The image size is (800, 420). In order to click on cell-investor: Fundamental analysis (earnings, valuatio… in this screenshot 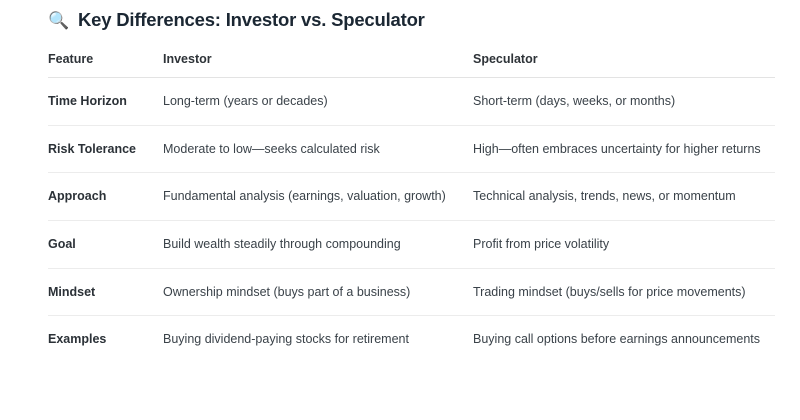, I will do `click(318, 196)`.